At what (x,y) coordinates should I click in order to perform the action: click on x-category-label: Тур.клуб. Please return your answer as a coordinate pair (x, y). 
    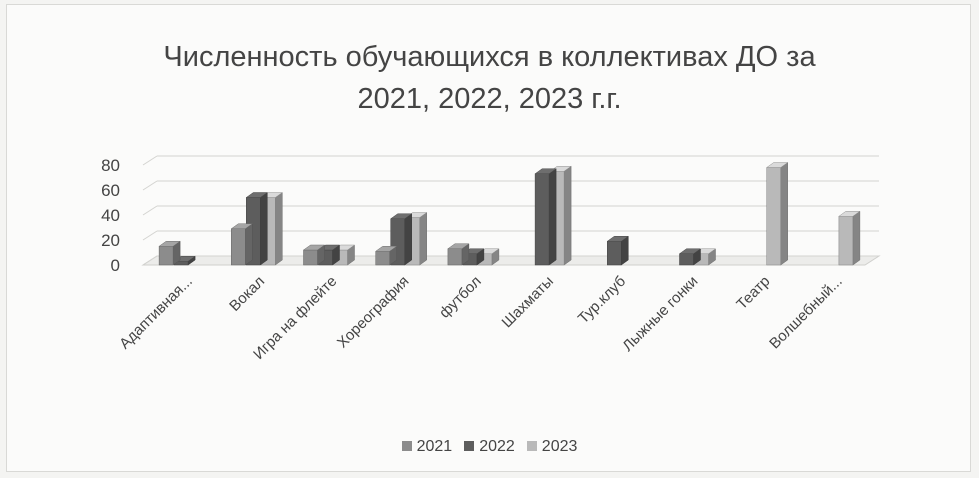
    Looking at the image, I should click on (602, 300).